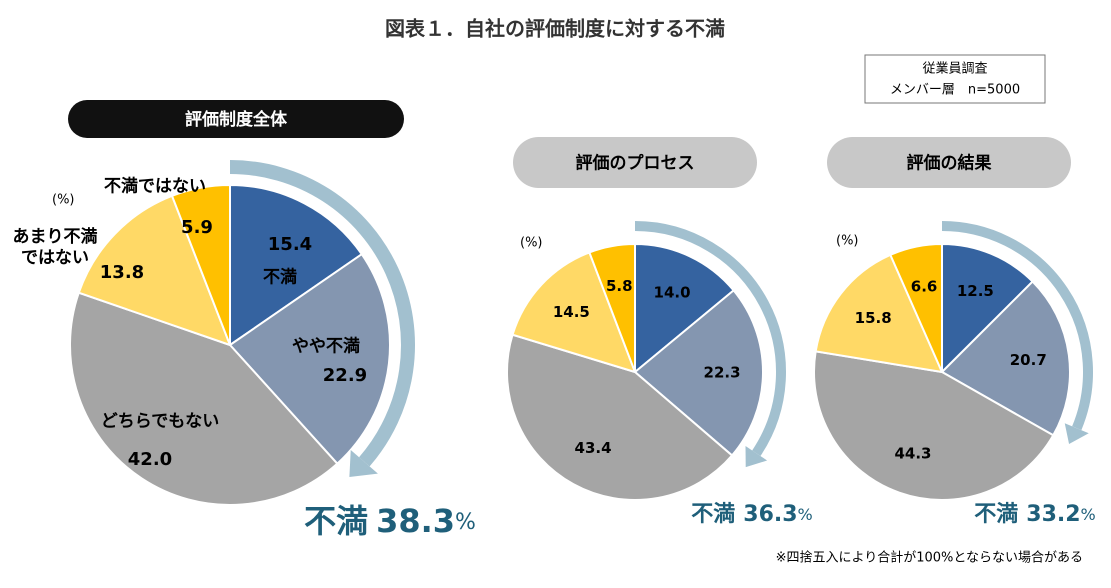 The height and width of the screenshot is (588, 1111). What do you see at coordinates (955, 79) in the screenshot?
I see `survey-box` at bounding box center [955, 79].